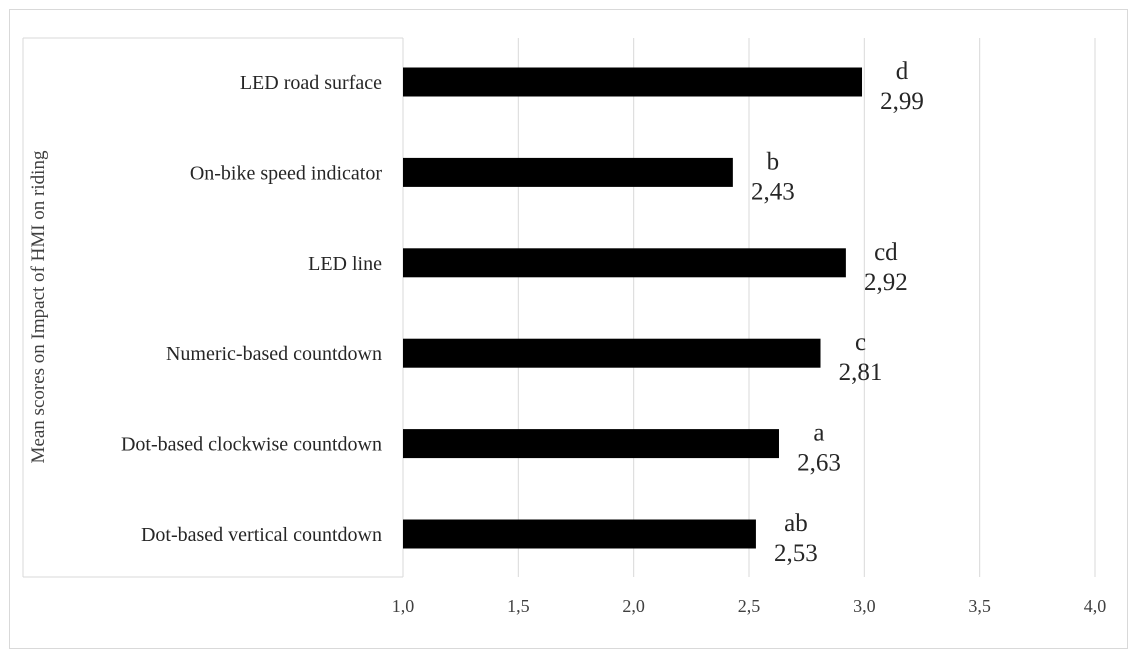  What do you see at coordinates (860, 342) in the screenshot?
I see `group-letter-label: c` at bounding box center [860, 342].